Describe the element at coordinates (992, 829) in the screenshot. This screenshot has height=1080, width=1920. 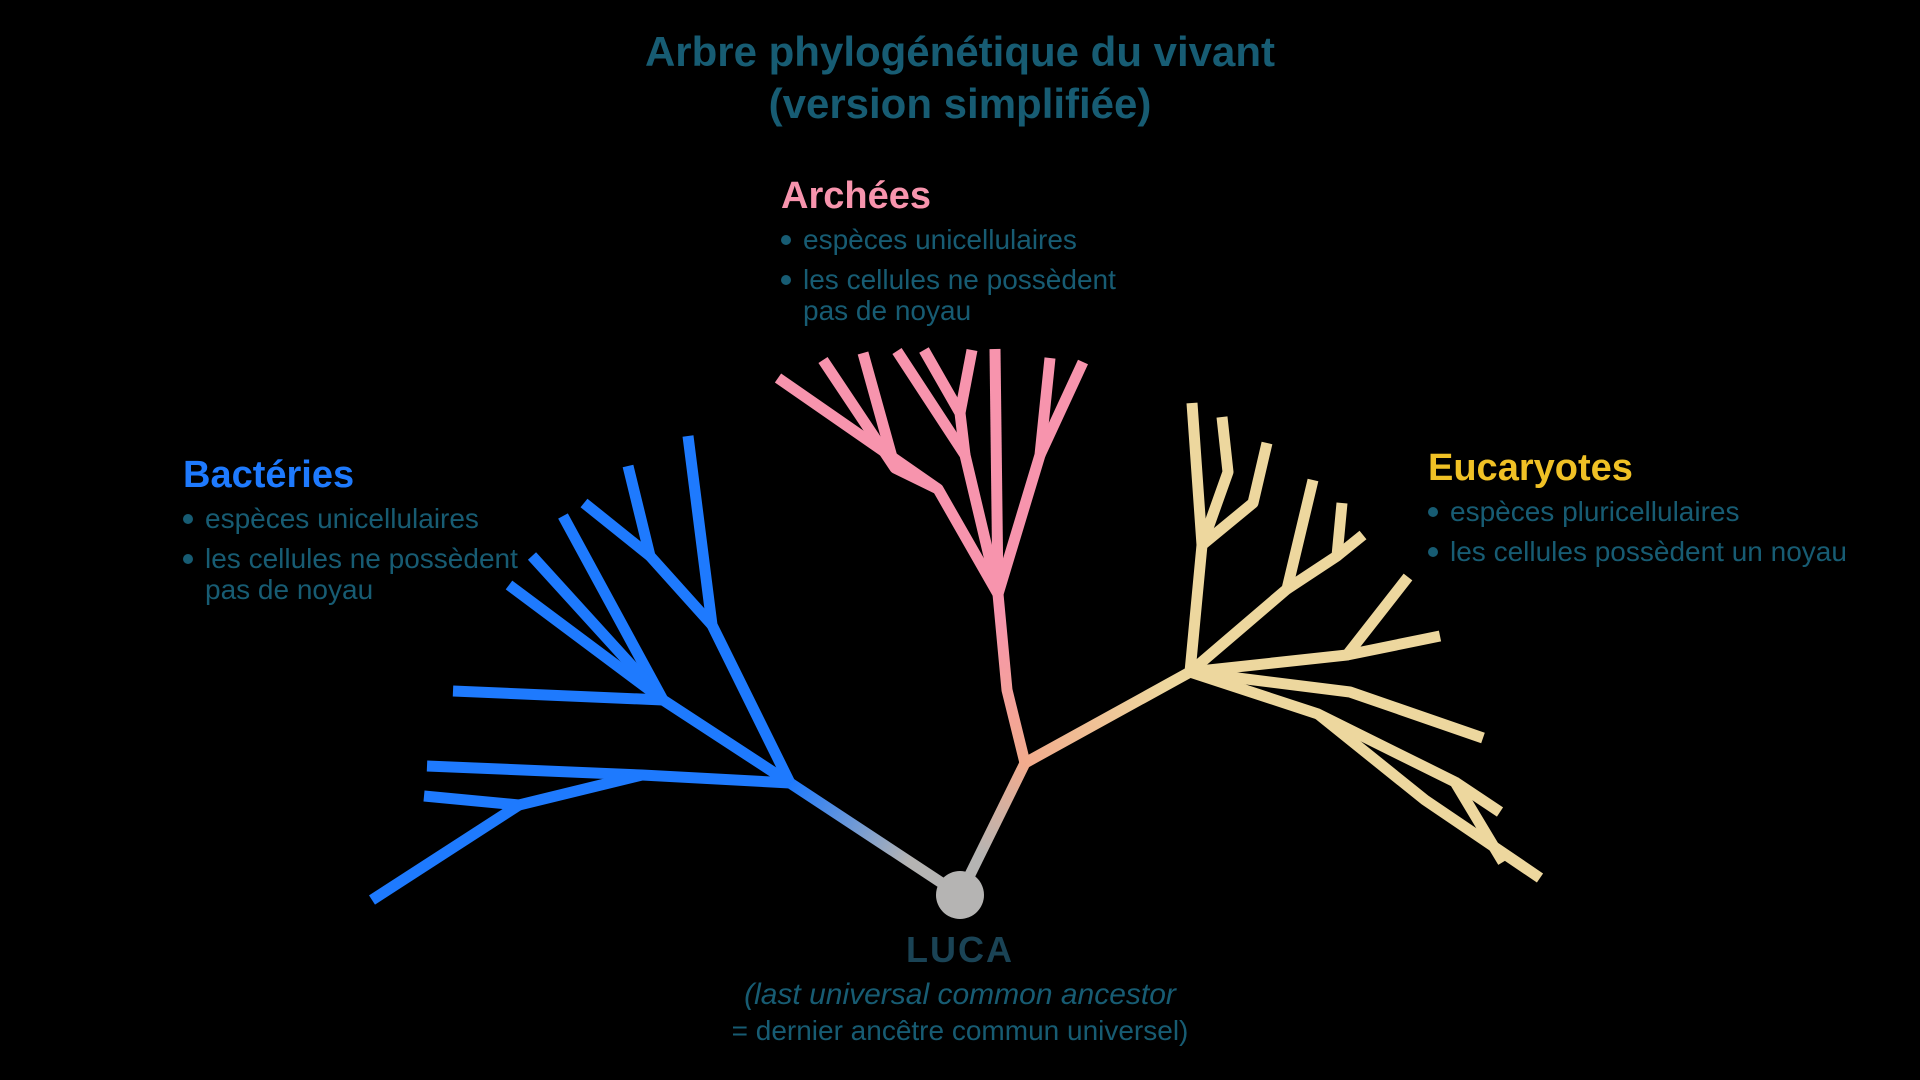
I see `trunk-to-archaea-eukarya` at that location.